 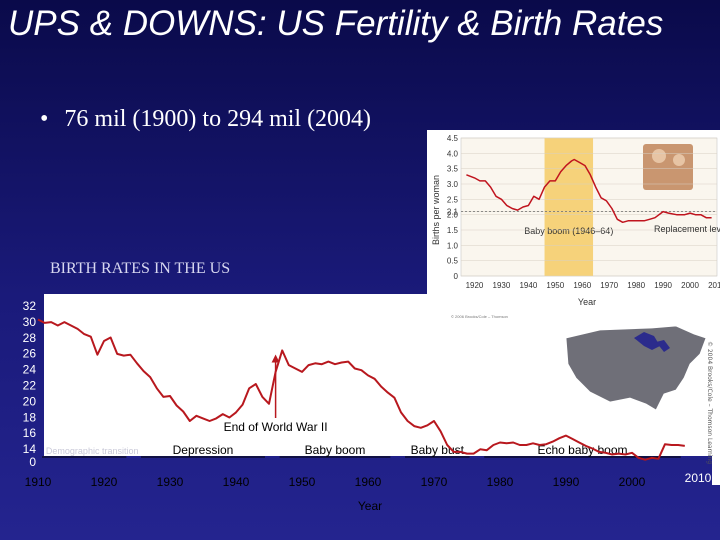 I want to click on era-label: Baby boom, so click(x=335, y=450).